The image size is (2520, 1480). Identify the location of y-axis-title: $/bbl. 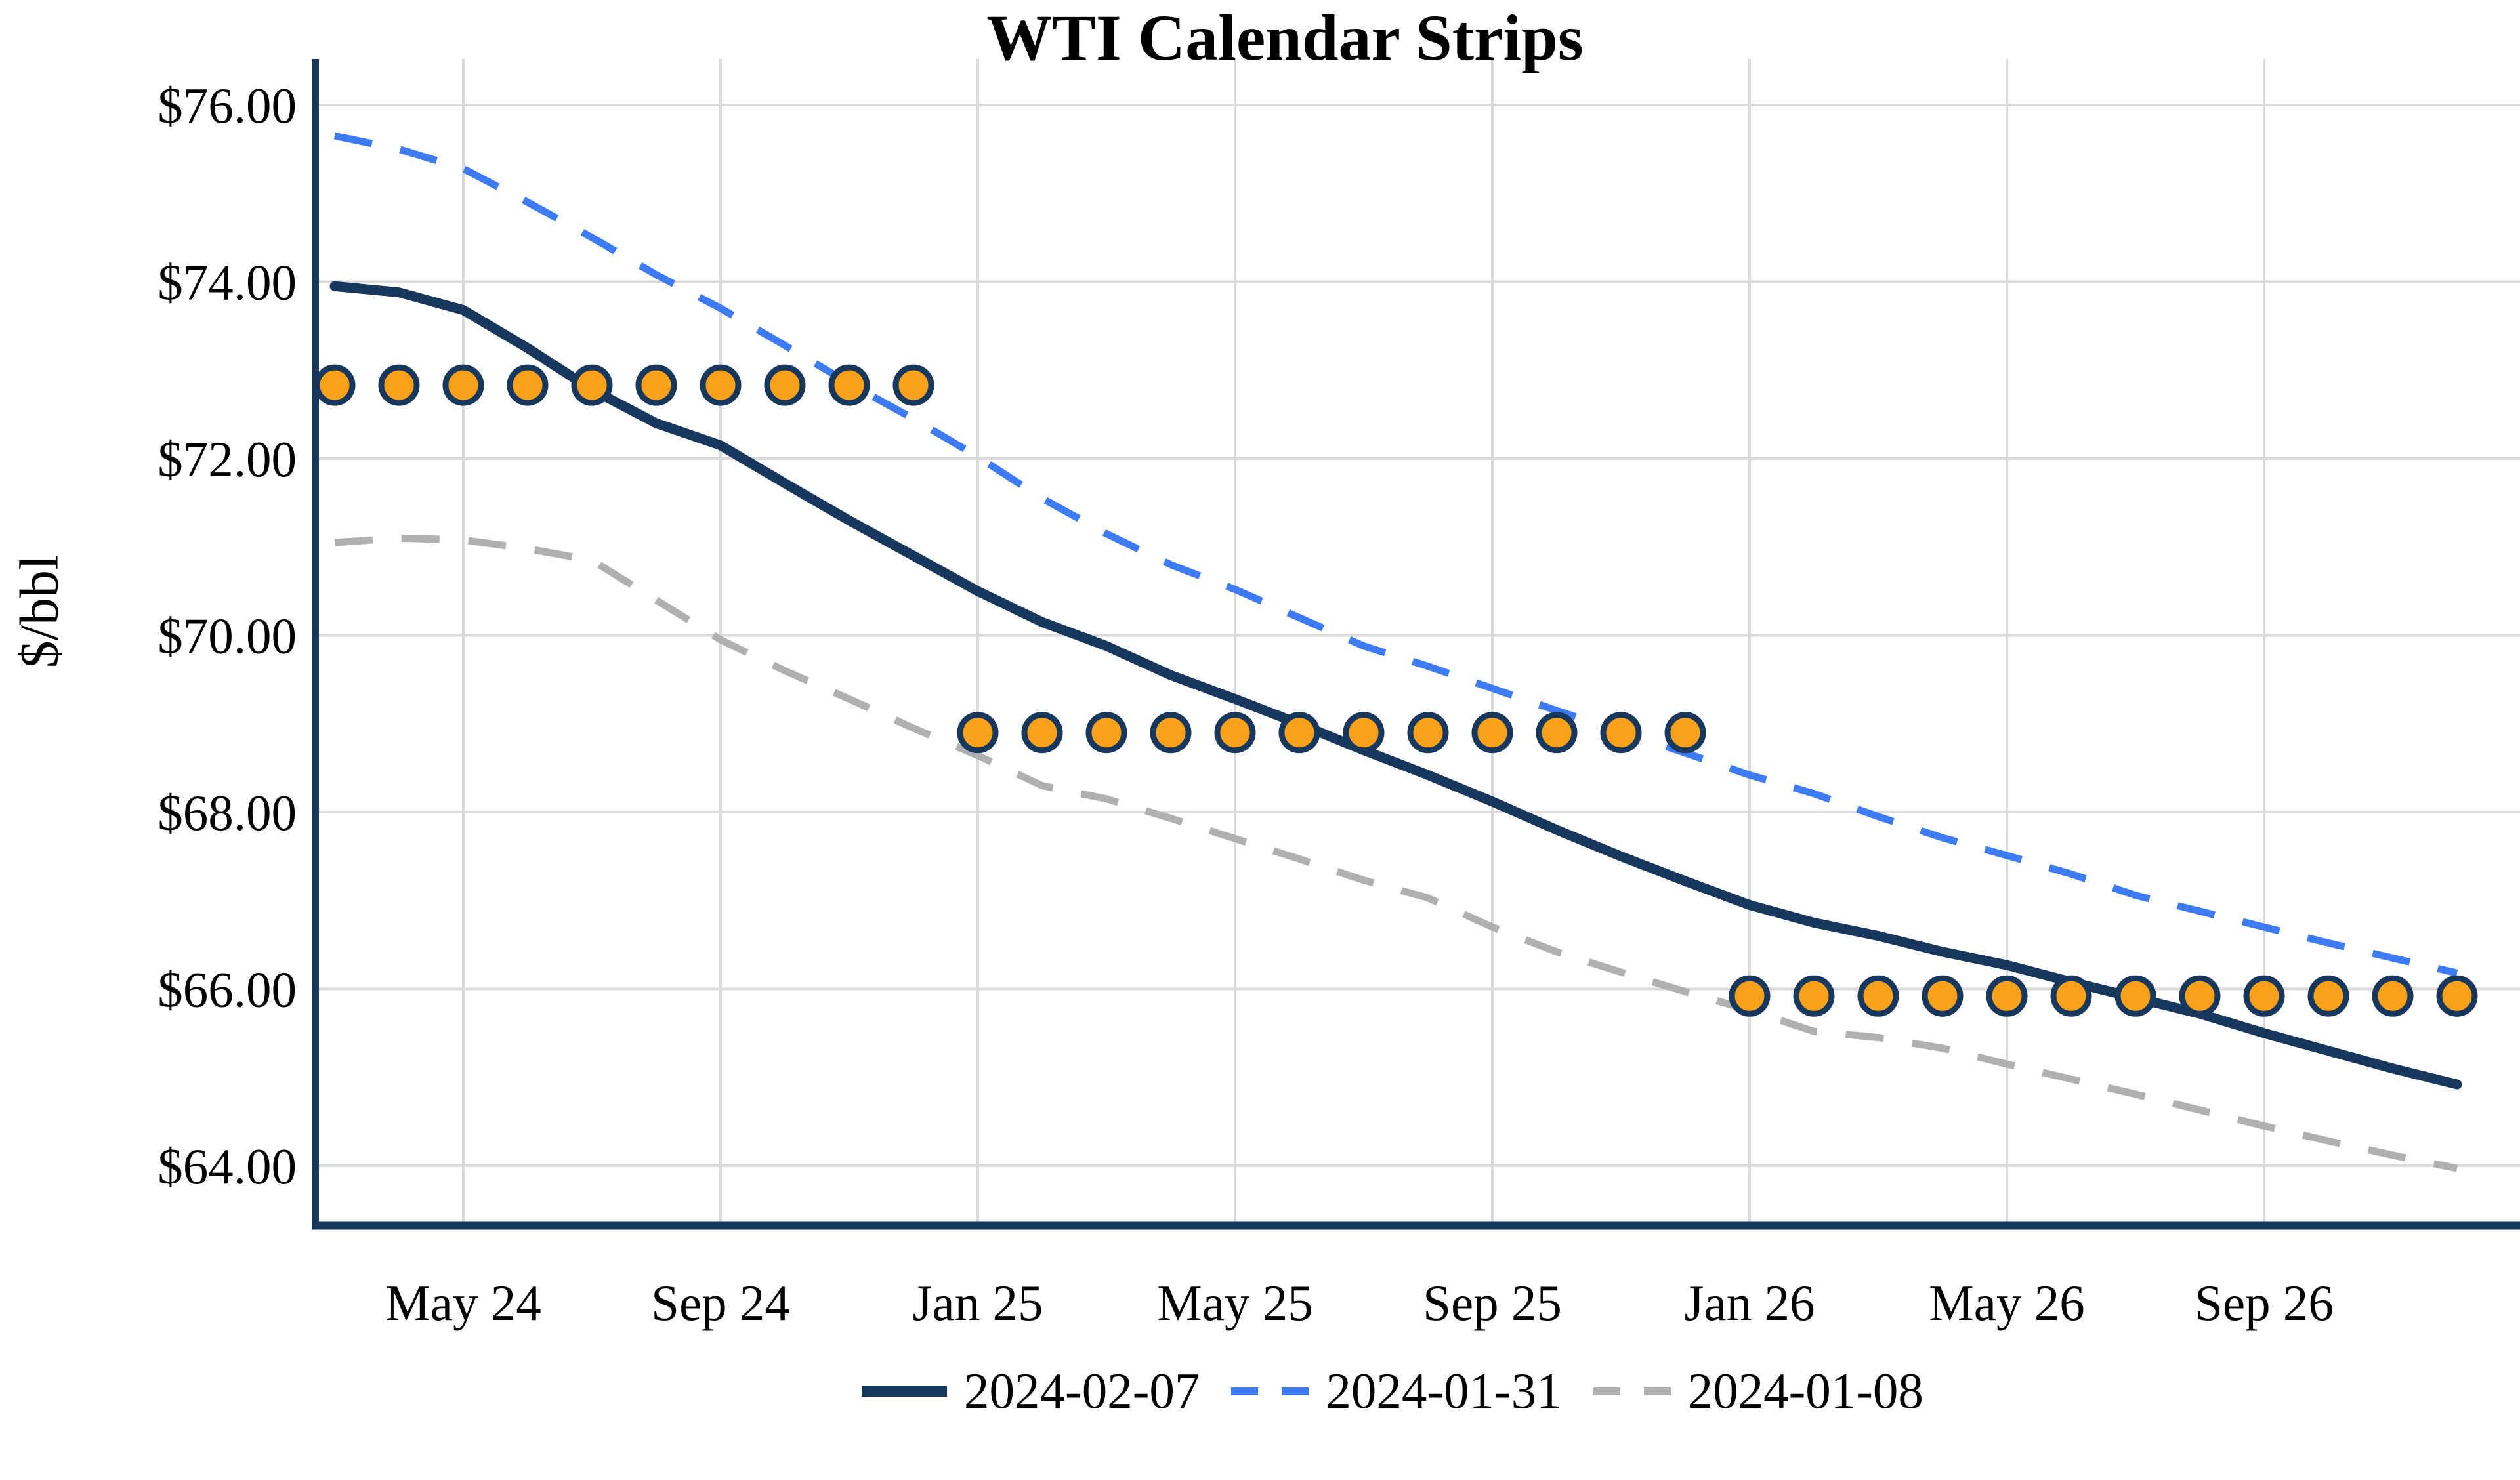
(39, 611).